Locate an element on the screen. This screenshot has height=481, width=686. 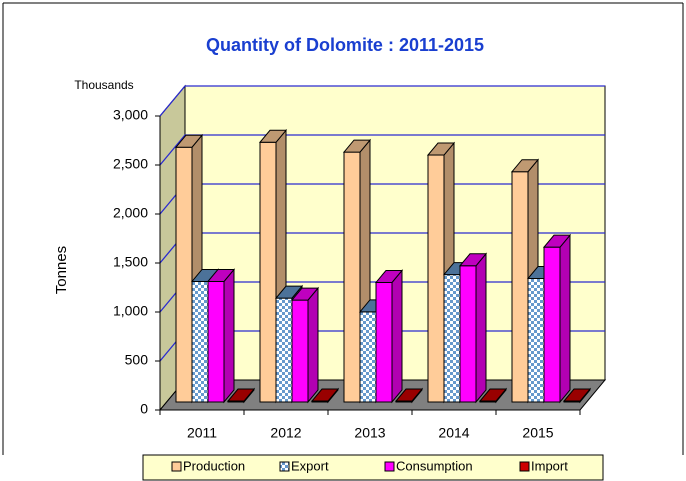
x-tick-label: 2012 is located at coordinates (285, 433).